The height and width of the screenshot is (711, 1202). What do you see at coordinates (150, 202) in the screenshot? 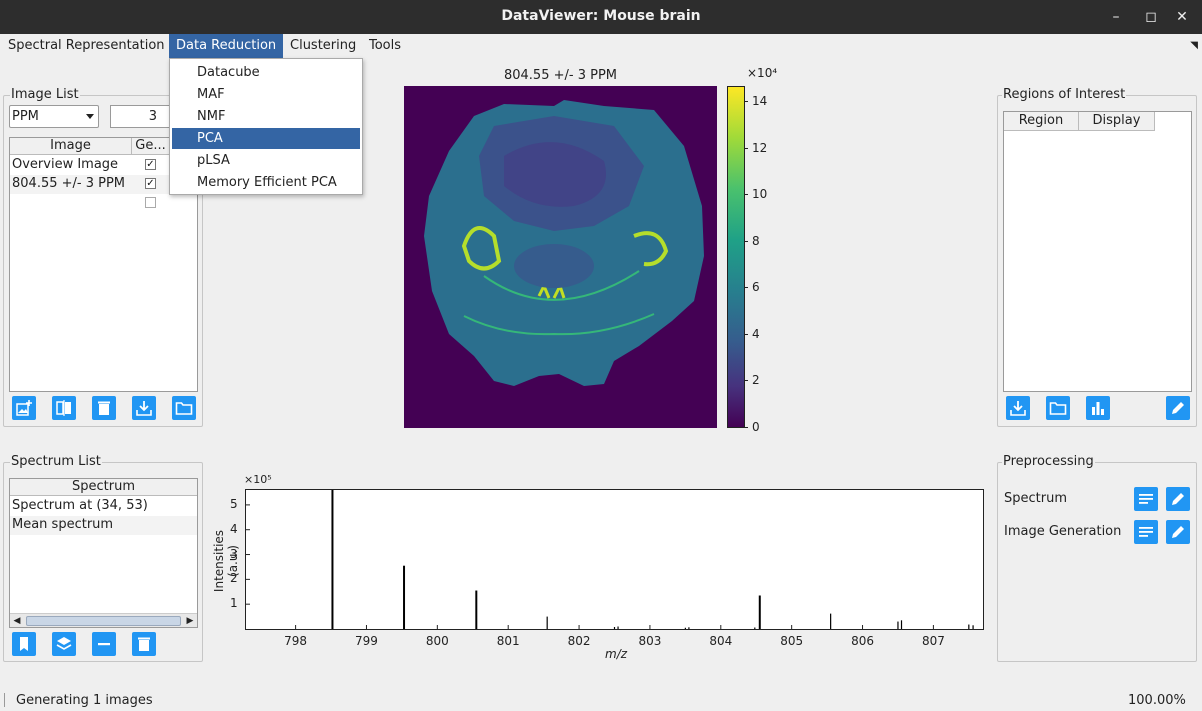
I see `generate-checkbox` at bounding box center [150, 202].